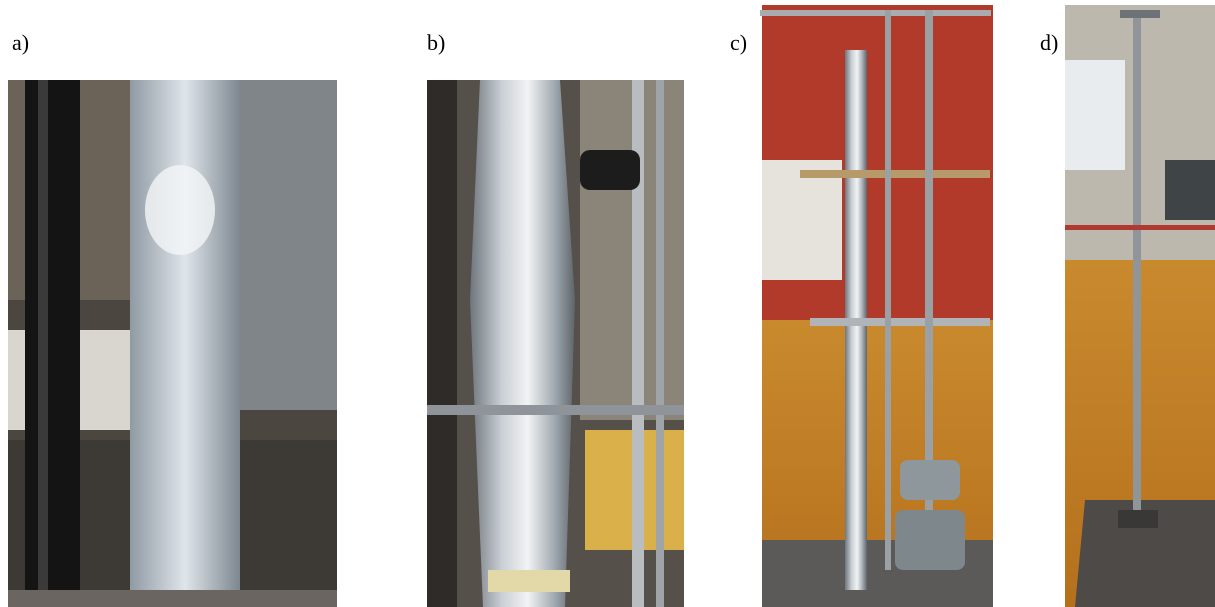  Describe the element at coordinates (1049, 42) in the screenshot. I see `panel-label: d)` at that location.